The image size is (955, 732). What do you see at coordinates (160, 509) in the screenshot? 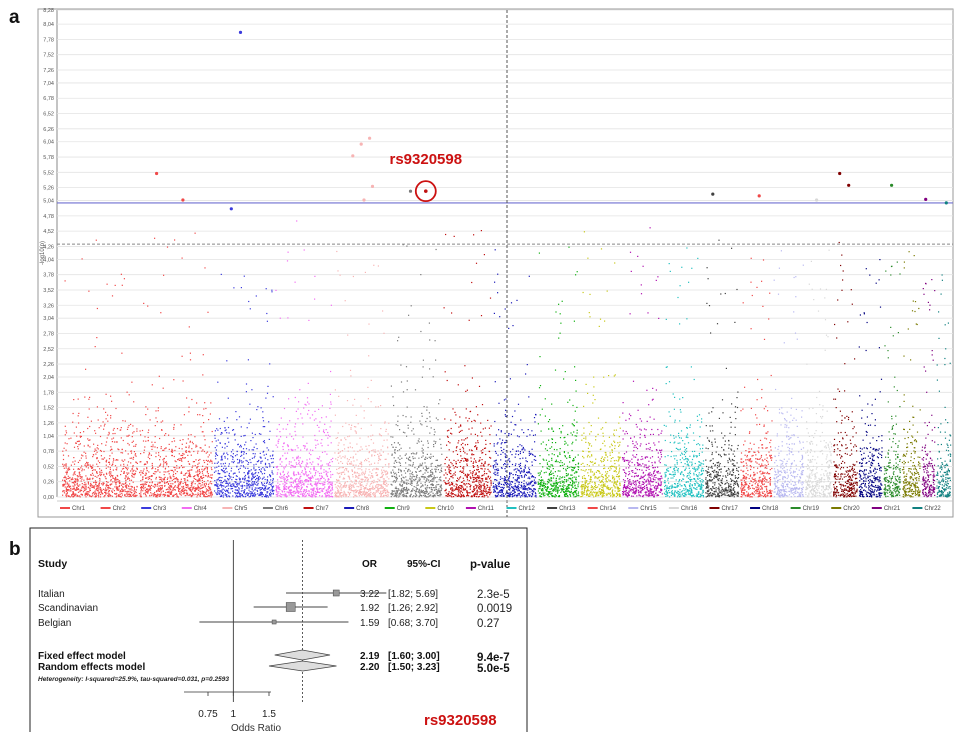
I see `legend-label-chr3: Chr3` at bounding box center [160, 509].